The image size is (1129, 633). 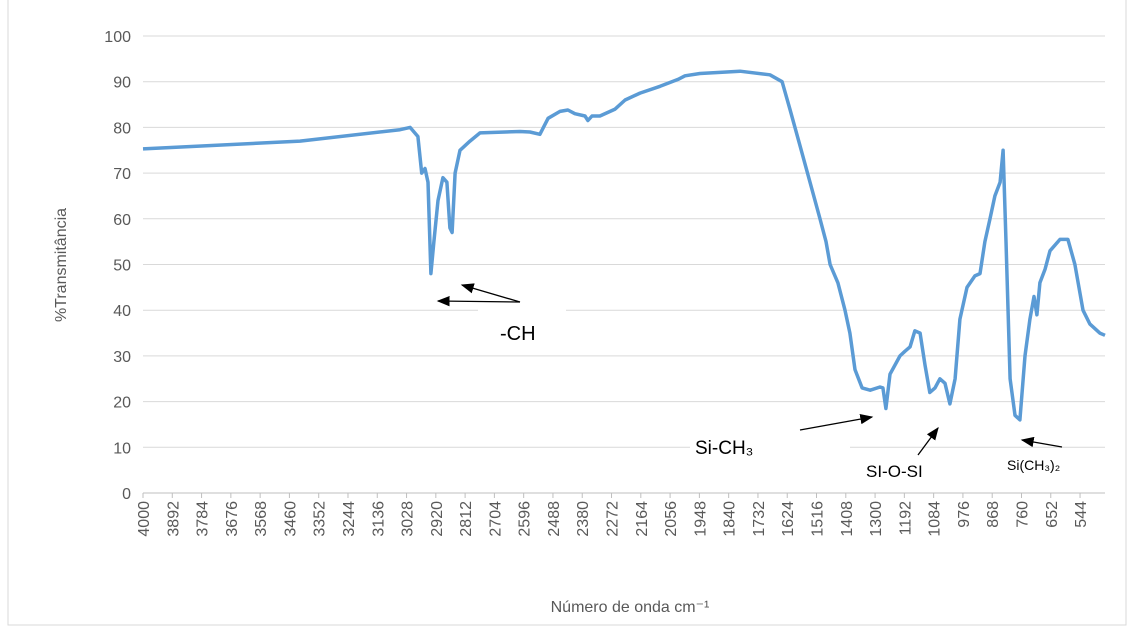 What do you see at coordinates (320, 519) in the screenshot?
I see `x-tick-label: 3352` at bounding box center [320, 519].